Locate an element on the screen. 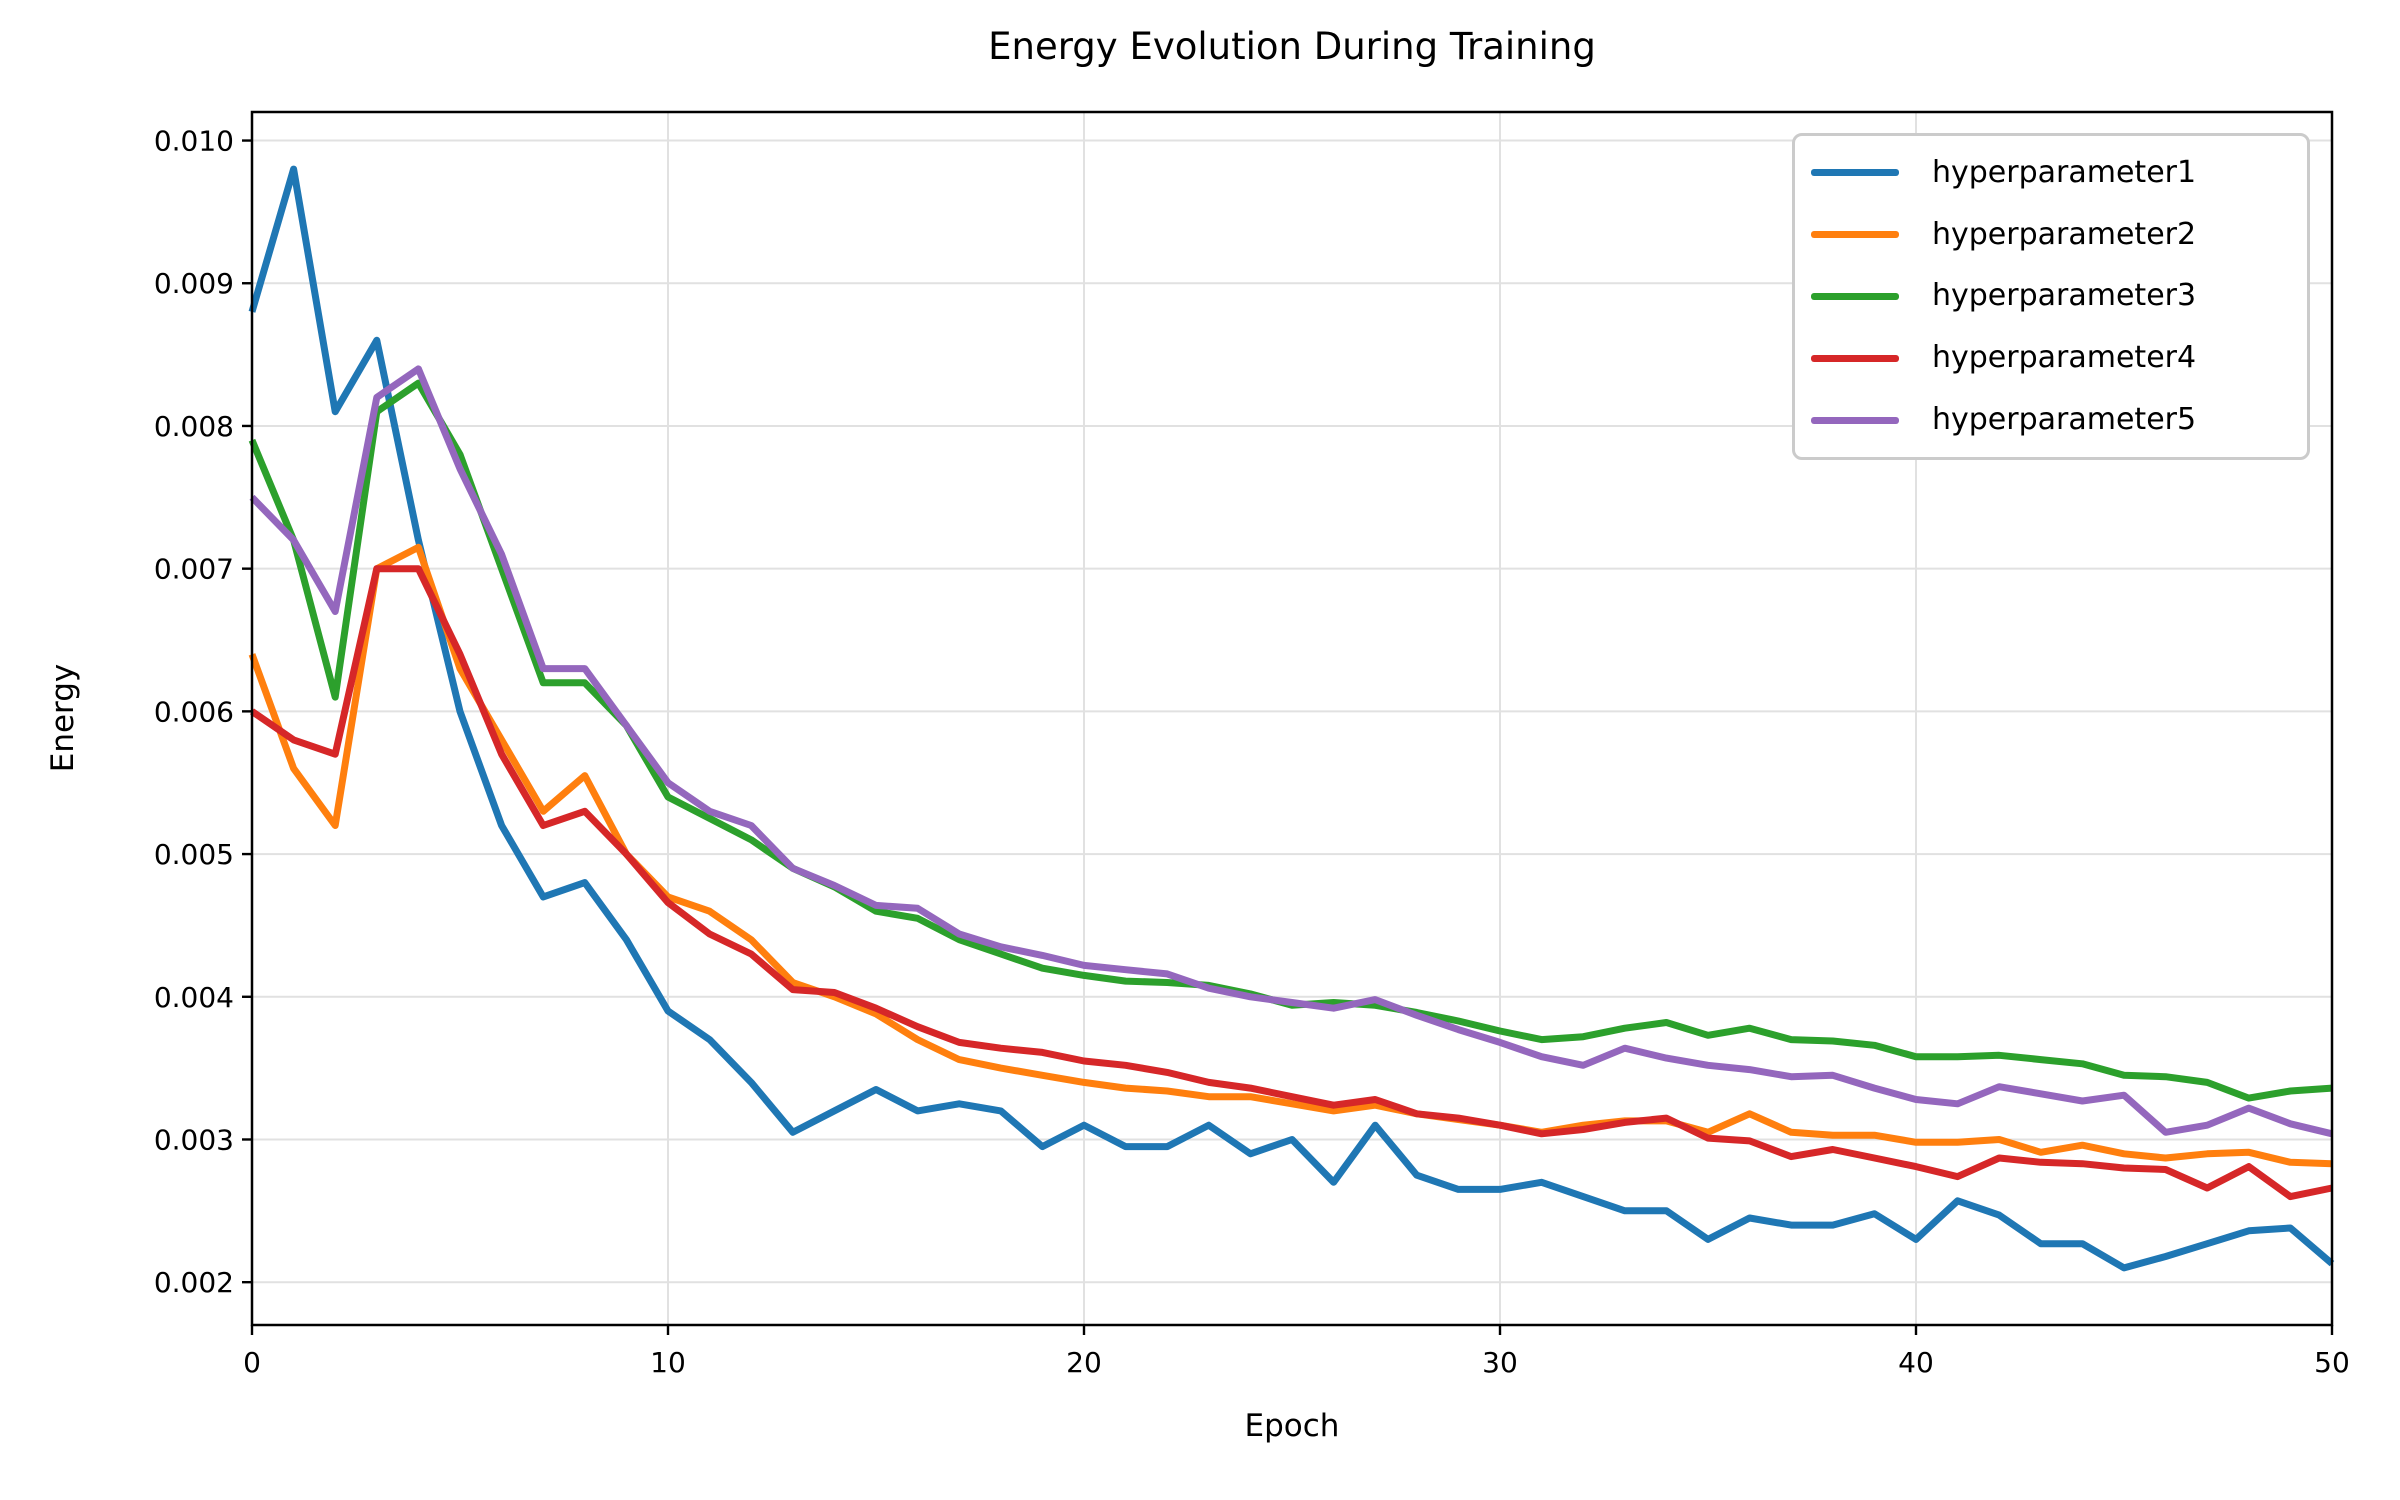 Image resolution: width=2400 pixels, height=1500 pixels. chart-title: Energy Evolution During Training is located at coordinates (1292, 46).